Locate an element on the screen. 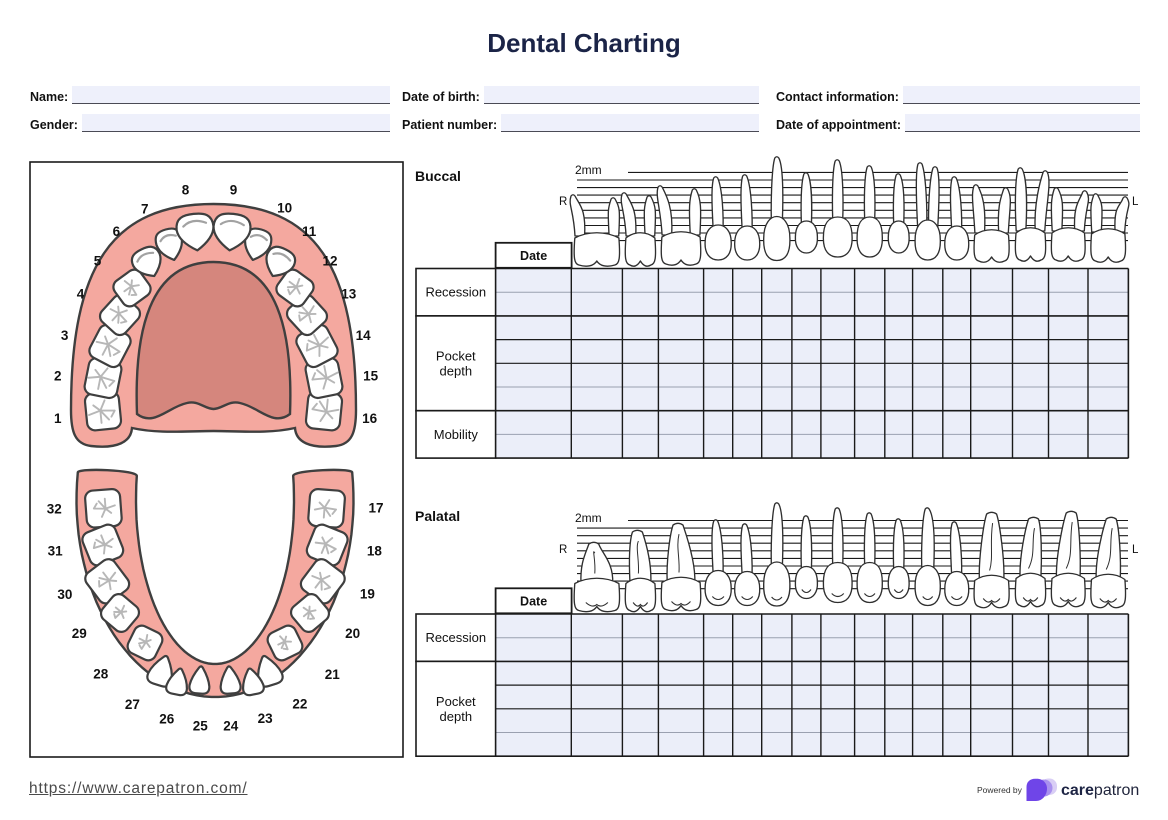  svg-text: 22 is located at coordinates (299, 703).